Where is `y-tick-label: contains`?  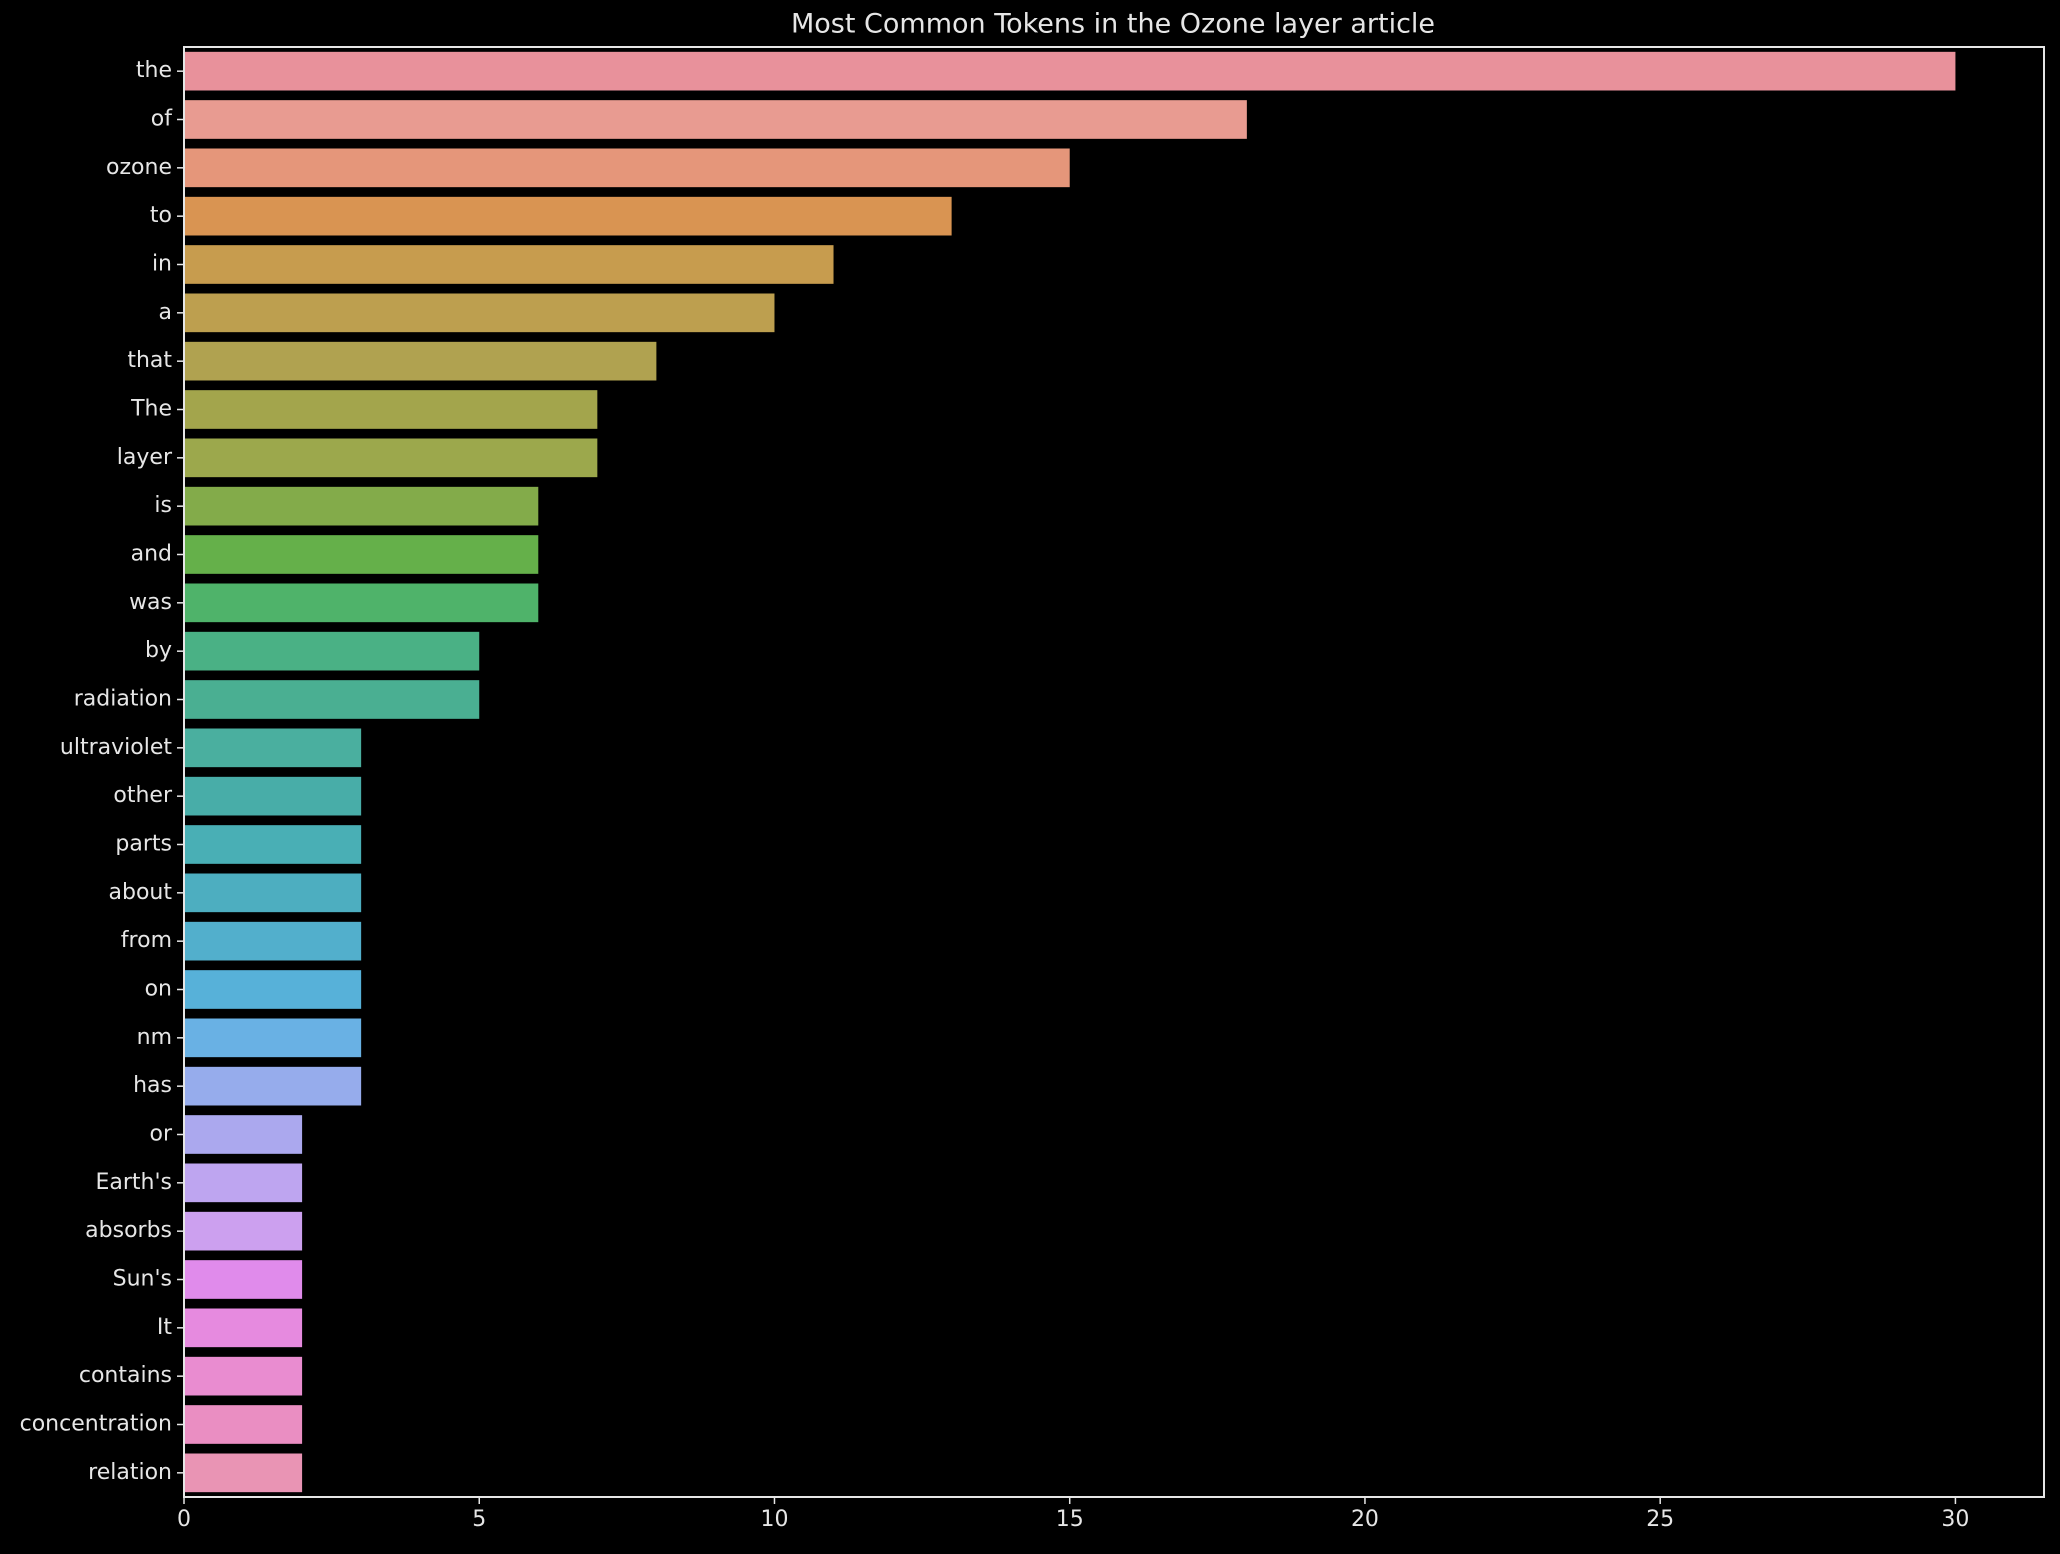 y-tick-label: contains is located at coordinates (125, 1375).